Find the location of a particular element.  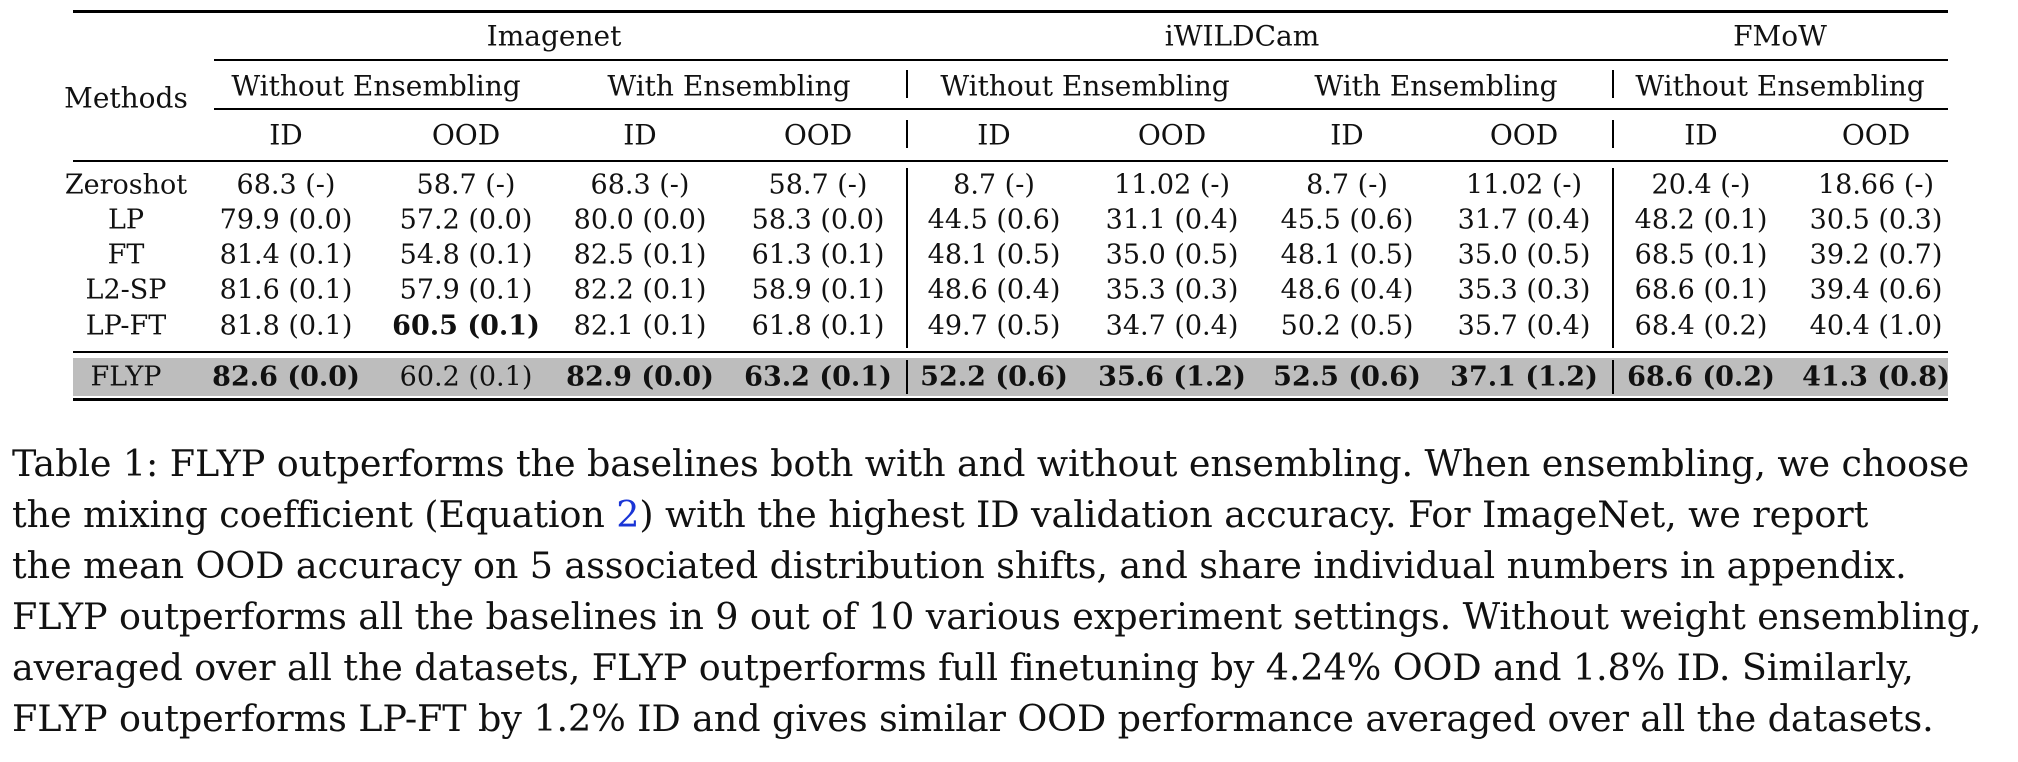

table-cell: 63.2 (0.1) is located at coordinates (818, 377).